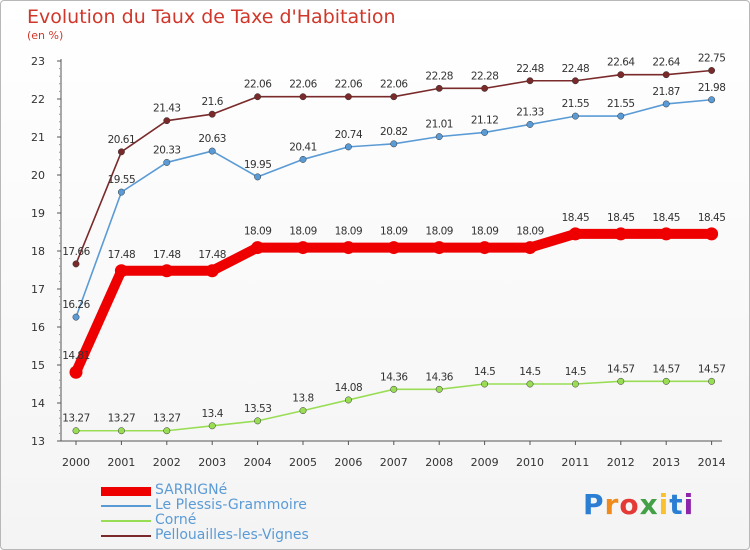 This screenshot has height=550, width=750. What do you see at coordinates (439, 377) in the screenshot?
I see `data-label: 14.36` at bounding box center [439, 377].